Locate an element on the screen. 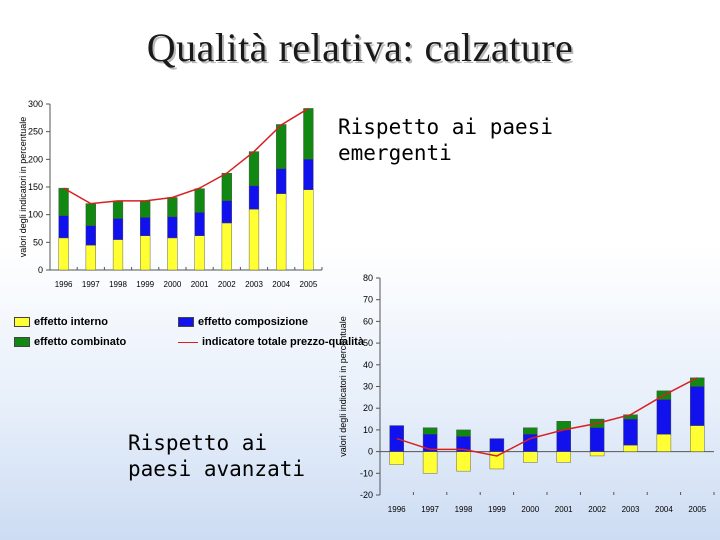 This screenshot has width=720, height=540. legend-label: effetto composizione is located at coordinates (253, 322).